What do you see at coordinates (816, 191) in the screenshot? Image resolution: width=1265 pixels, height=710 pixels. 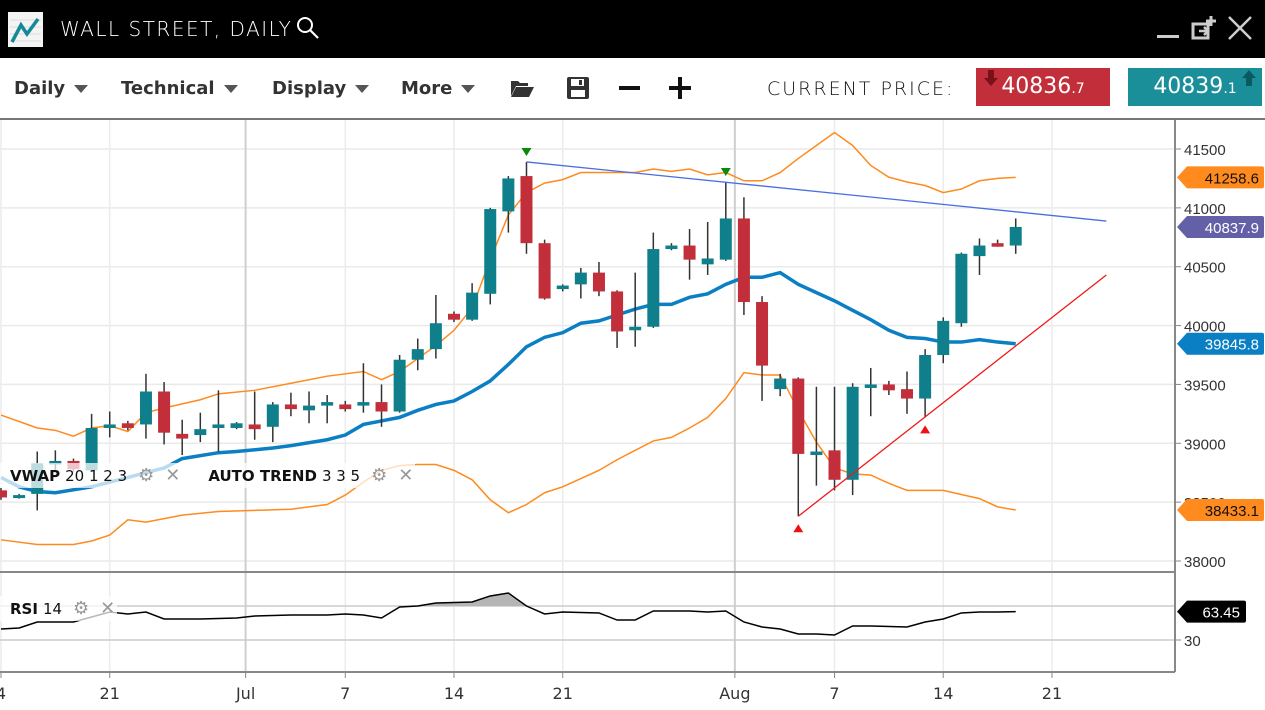 I see `resistance-trendline` at bounding box center [816, 191].